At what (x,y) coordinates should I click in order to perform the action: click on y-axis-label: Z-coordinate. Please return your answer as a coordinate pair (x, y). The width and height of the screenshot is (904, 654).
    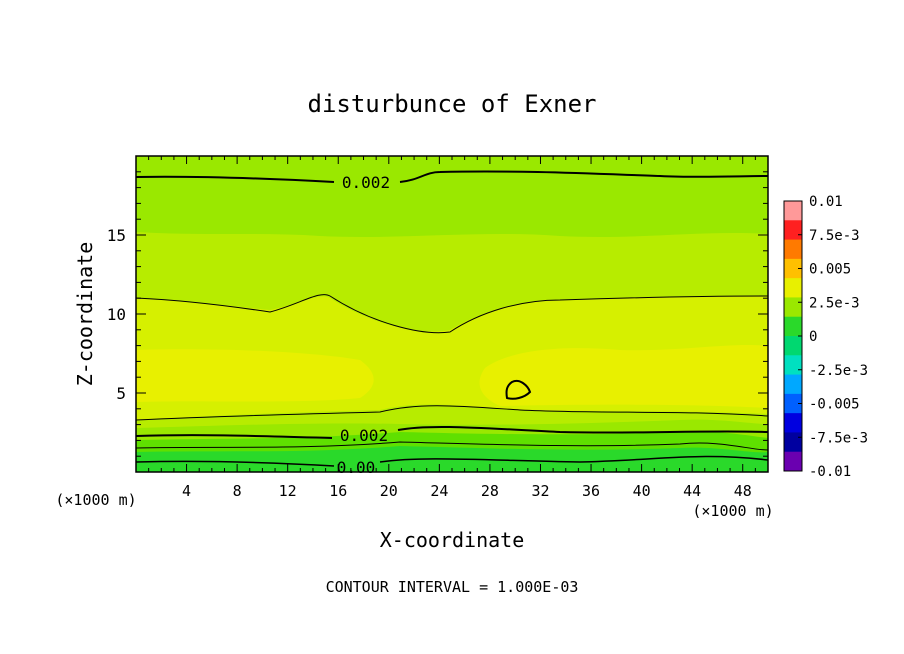
    Looking at the image, I should click on (85, 314).